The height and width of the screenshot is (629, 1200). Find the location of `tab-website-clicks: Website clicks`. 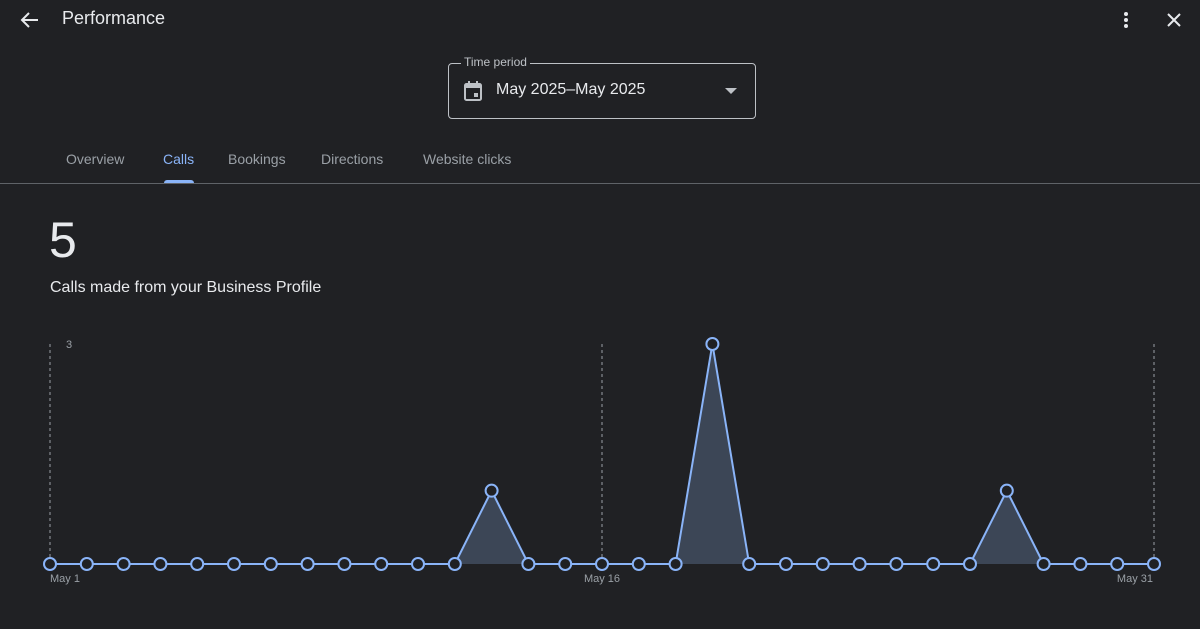

tab-website-clicks: Website clicks is located at coordinates (467, 159).